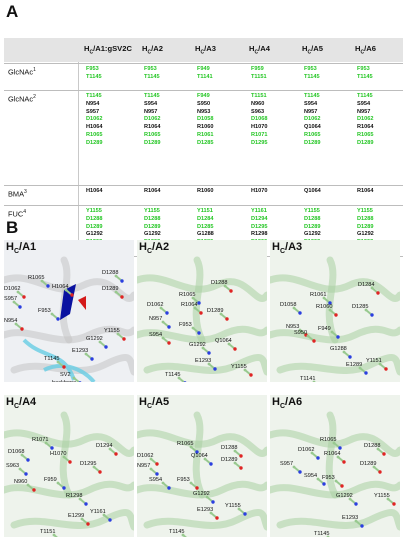 The width and height of the screenshot is (407, 550). I want to click on residue-cell: D1284, so click(205, 218).